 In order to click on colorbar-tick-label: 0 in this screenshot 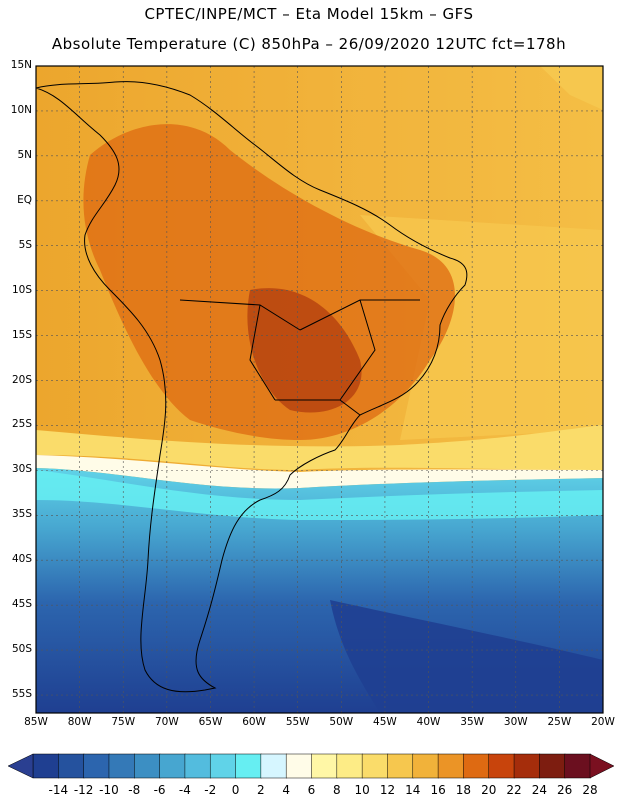, I will do `click(235, 790)`.